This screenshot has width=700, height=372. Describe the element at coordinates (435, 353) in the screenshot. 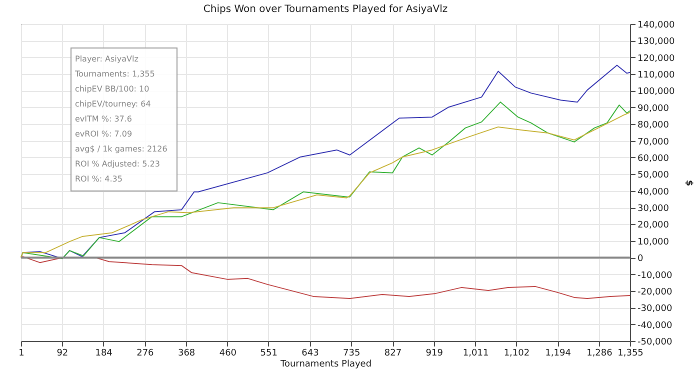

I see `x-tick-label: 919` at that location.